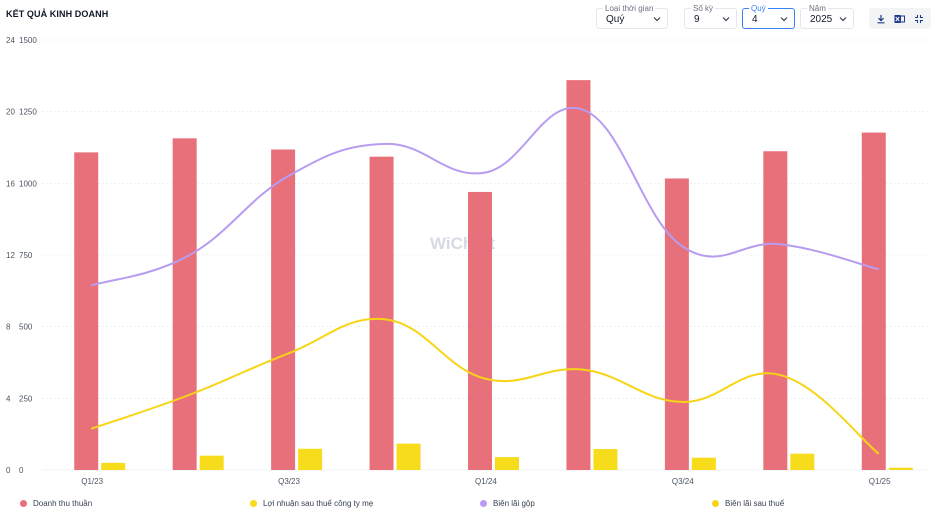  What do you see at coordinates (880, 481) in the screenshot?
I see `x-axis-tick-label: Q1/25` at bounding box center [880, 481].